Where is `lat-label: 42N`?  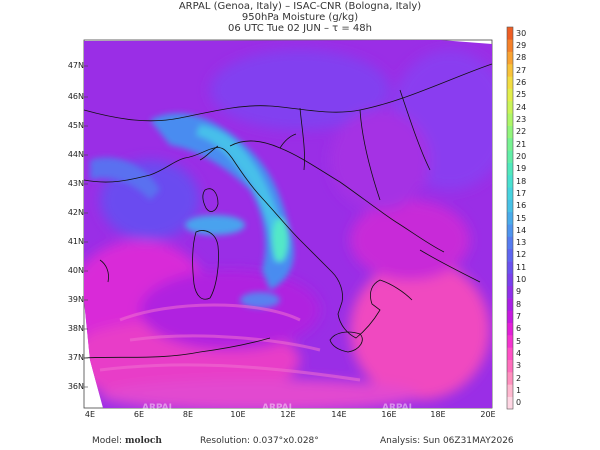 lat-label: 42N is located at coordinates (75, 212).